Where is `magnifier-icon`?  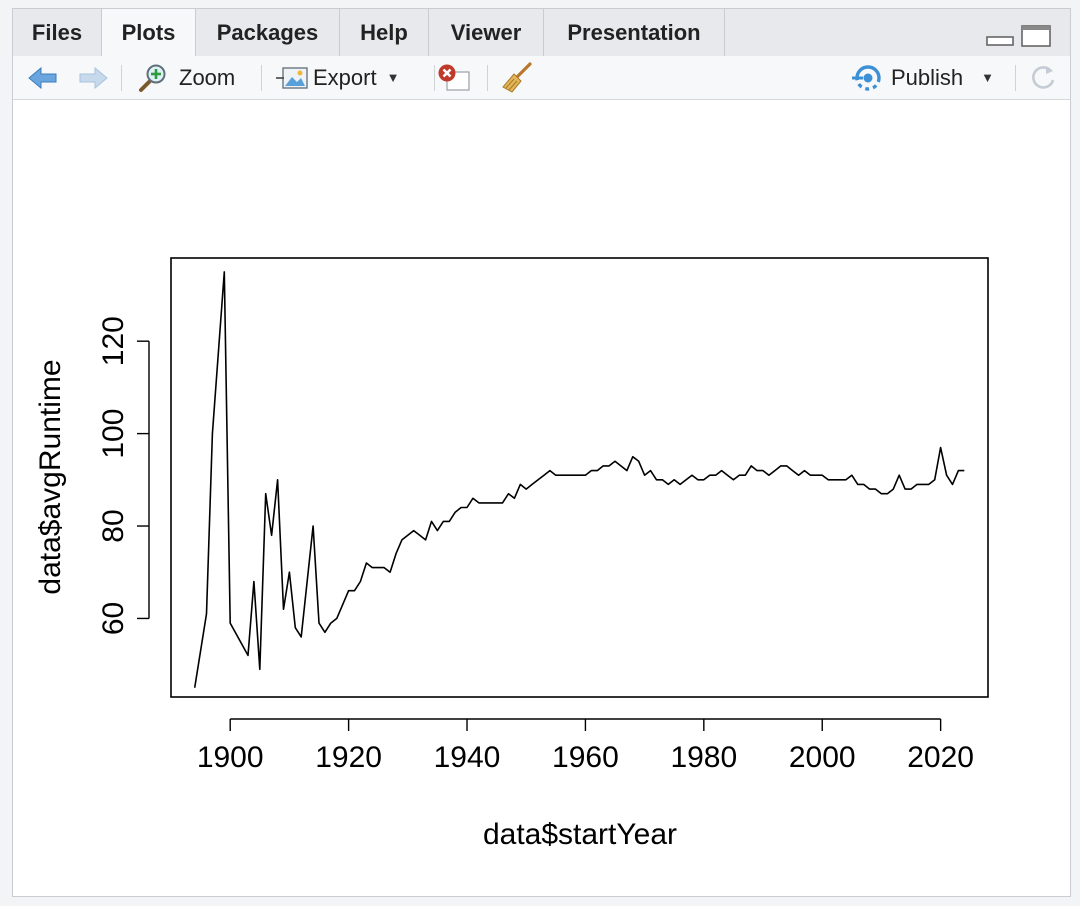 magnifier-icon is located at coordinates (152, 78).